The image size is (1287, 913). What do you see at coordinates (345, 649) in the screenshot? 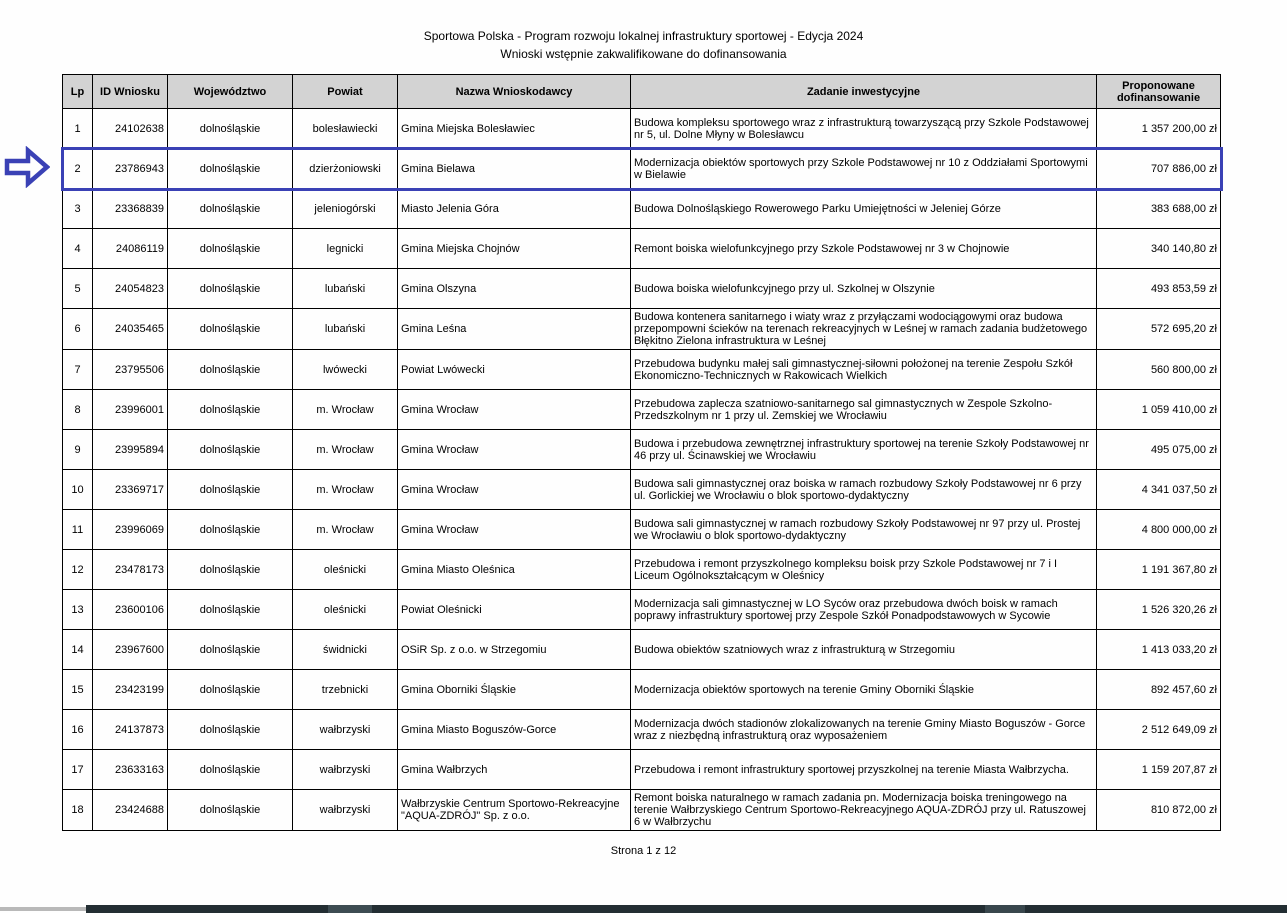
I see `cell-powiat: świdnicki` at bounding box center [345, 649].